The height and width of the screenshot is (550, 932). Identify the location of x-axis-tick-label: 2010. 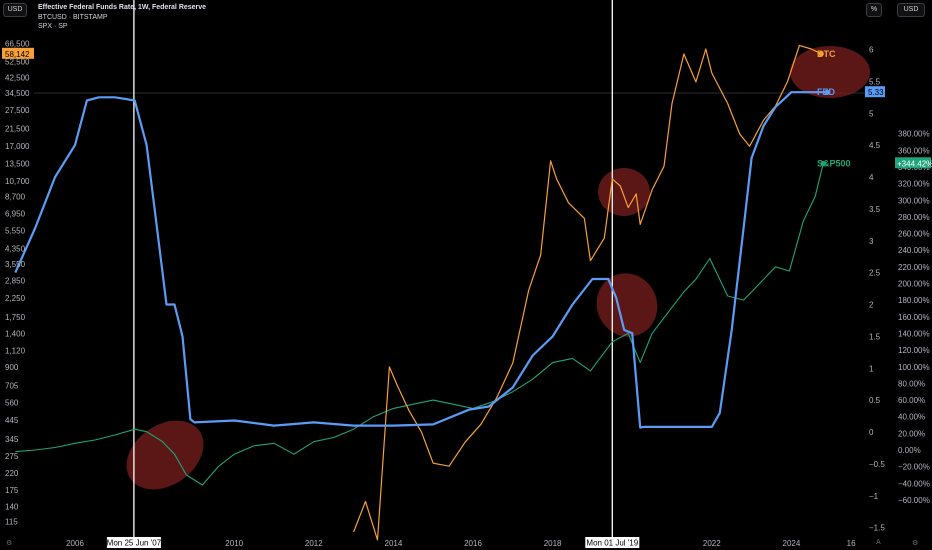
(234, 543).